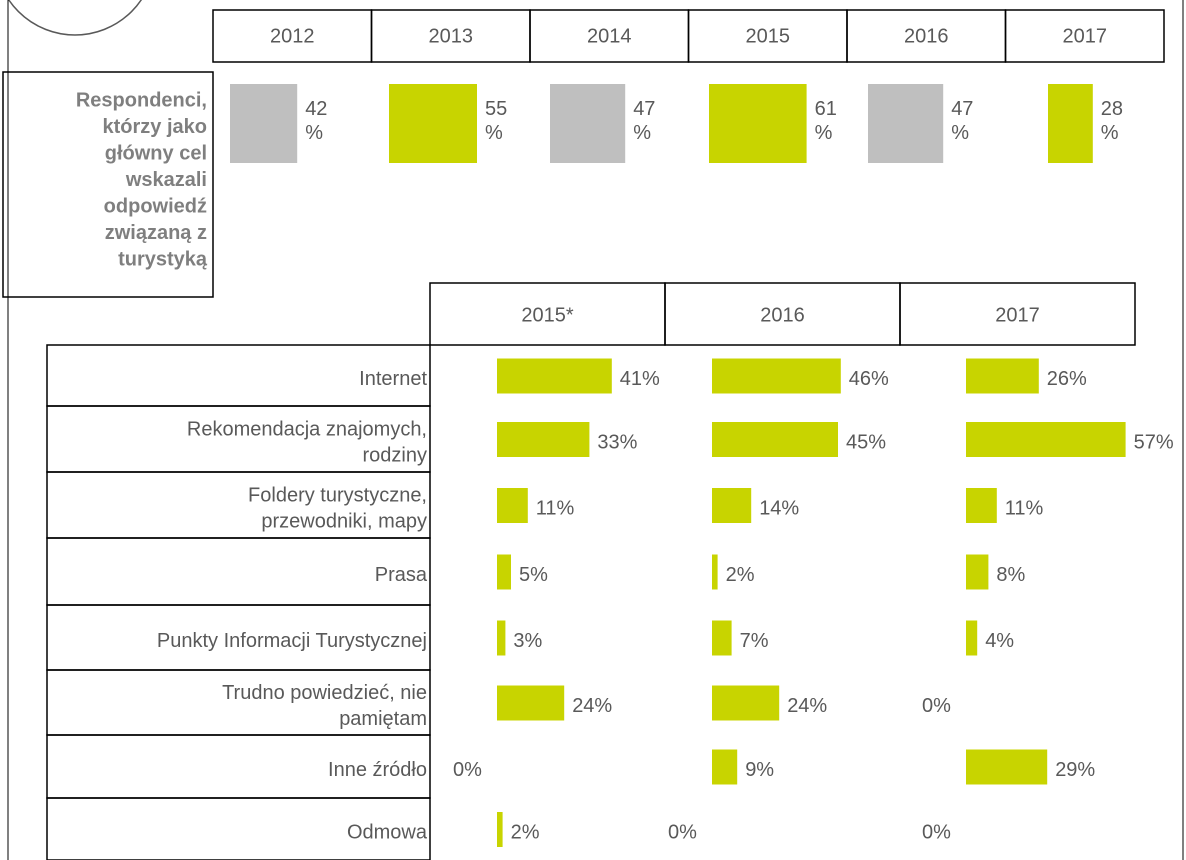 This screenshot has width=1186, height=860. Describe the element at coordinates (496, 121) in the screenshot. I see `value-label: 55%` at that location.